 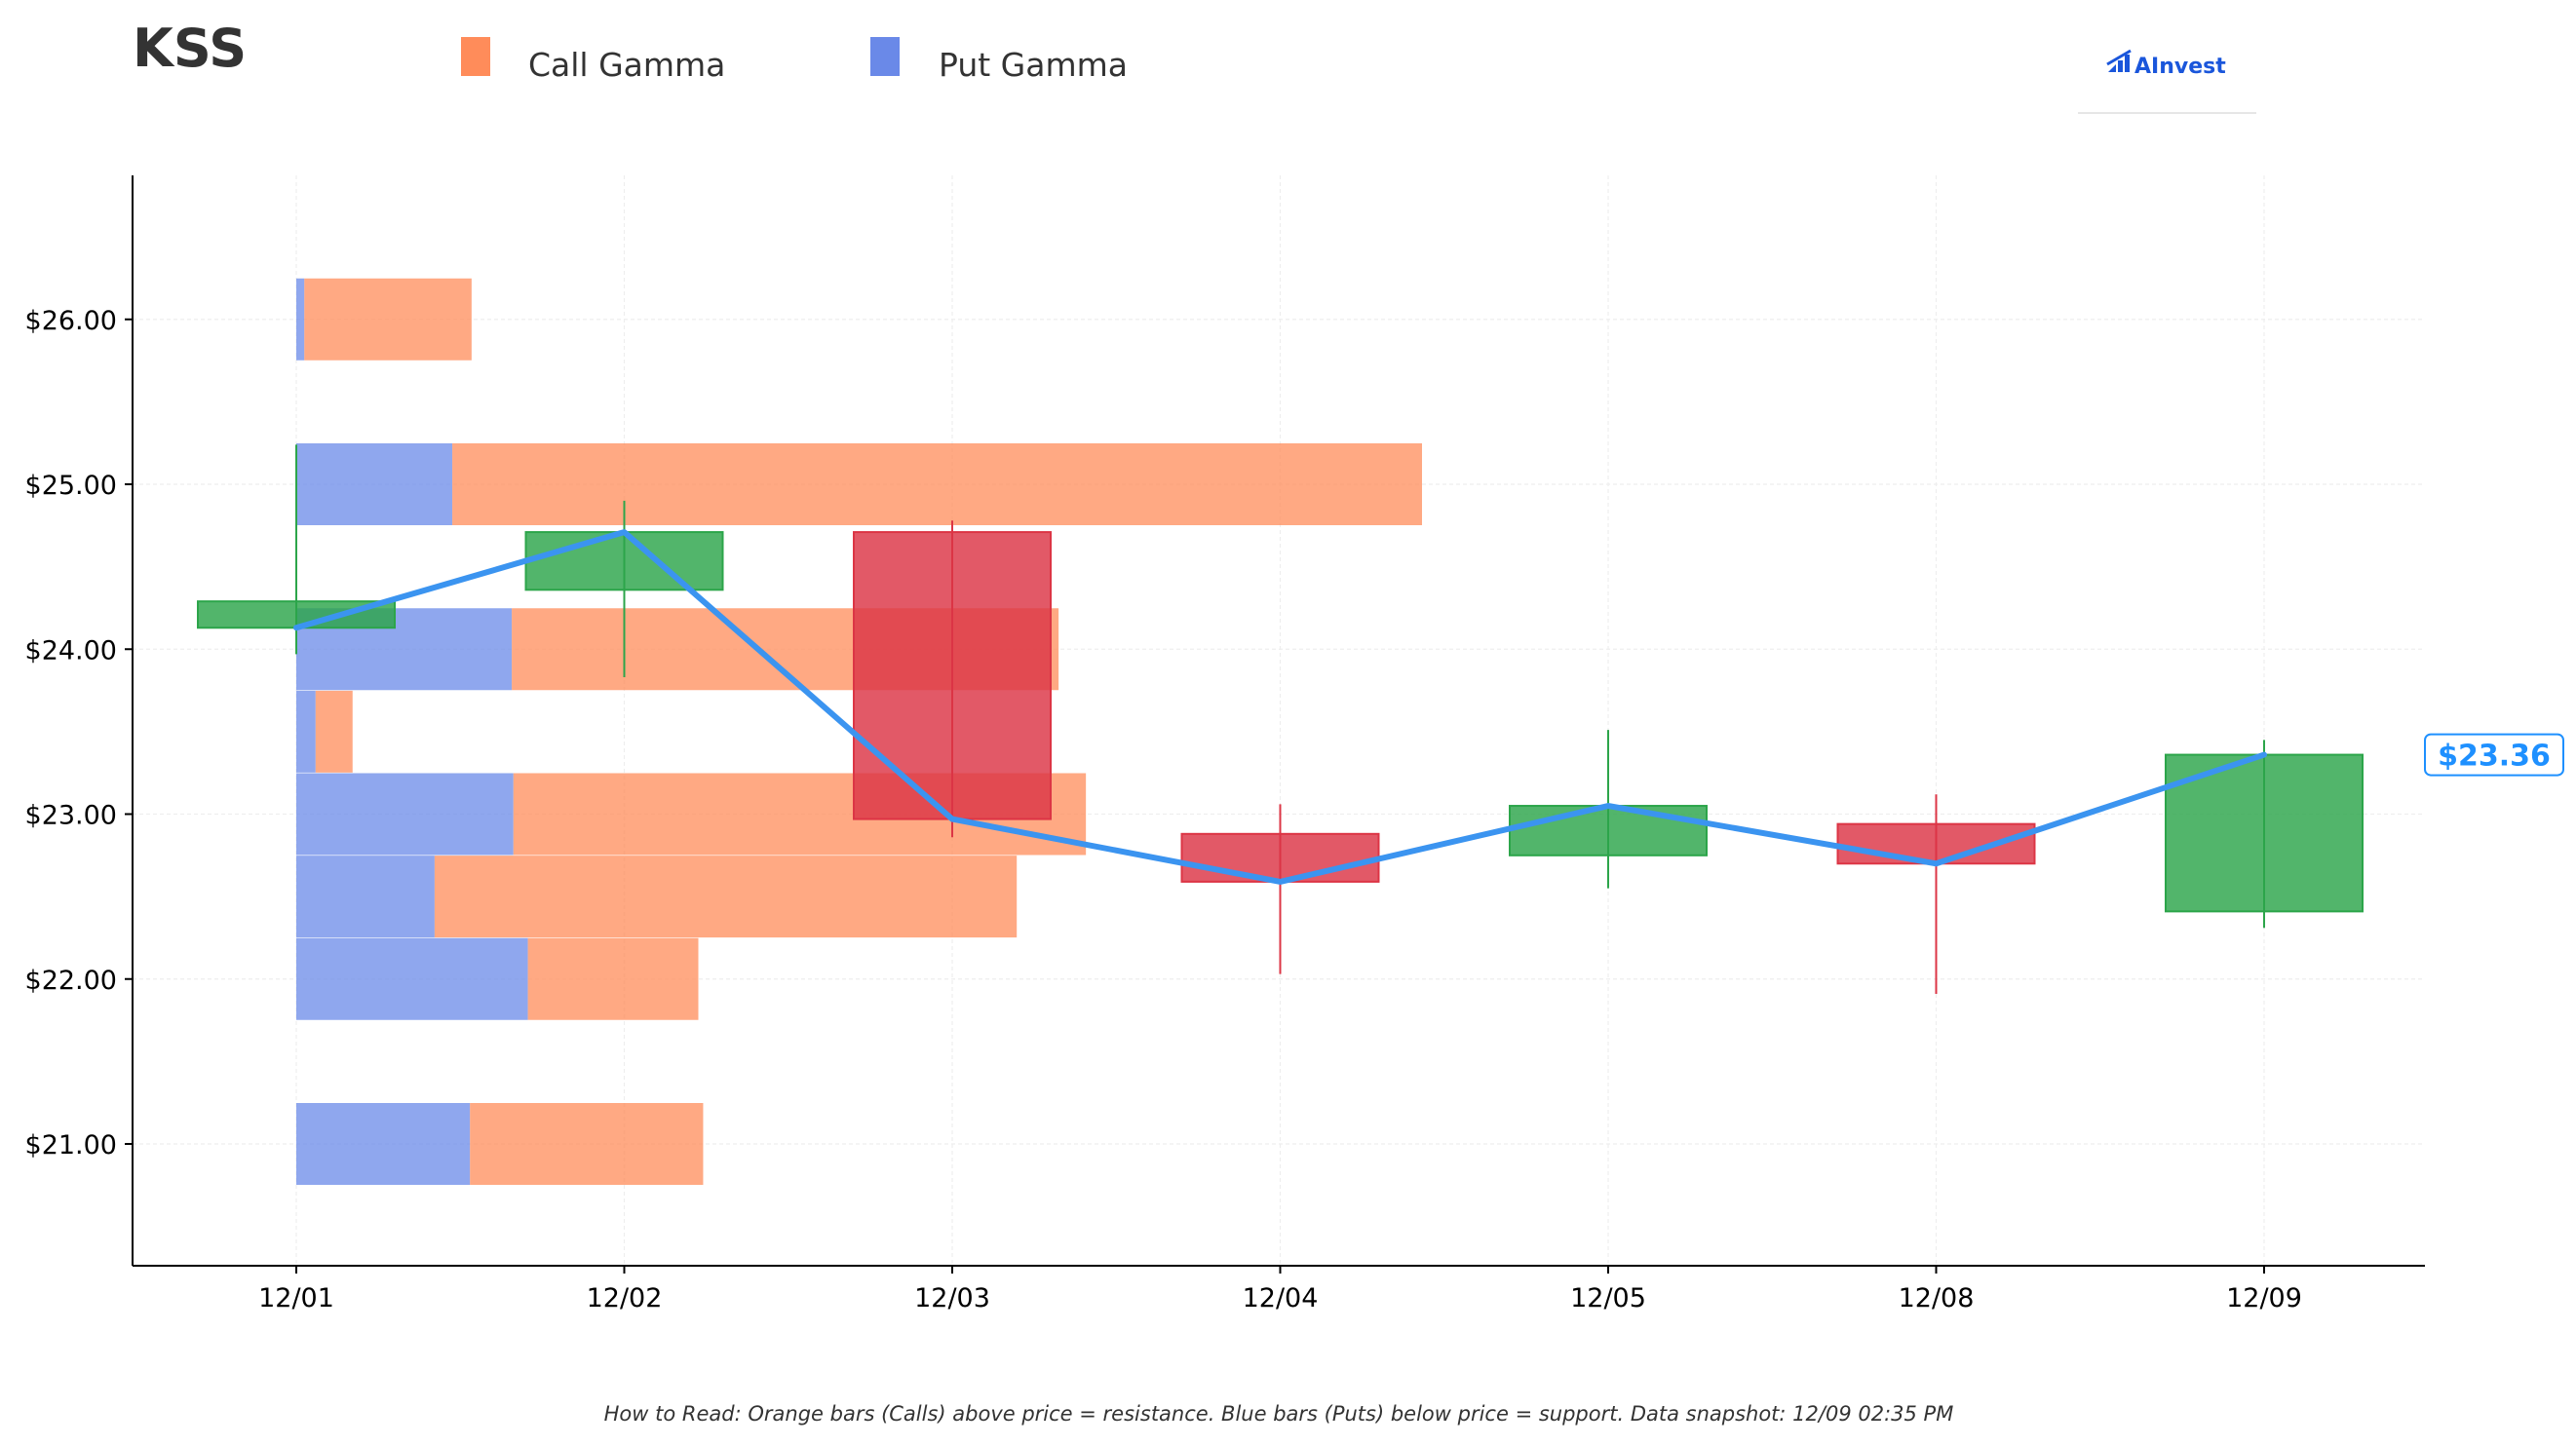 I want to click on x-tick-label: 12/02, so click(x=625, y=1298).